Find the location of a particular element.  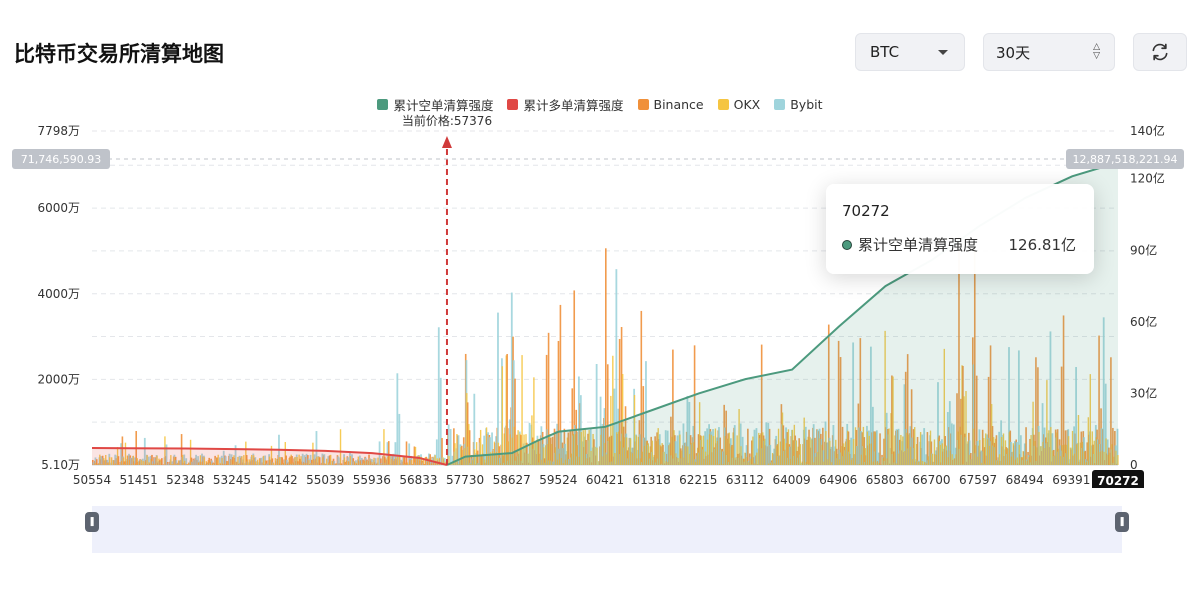

legend-item-binance: Binance is located at coordinates (670, 104).